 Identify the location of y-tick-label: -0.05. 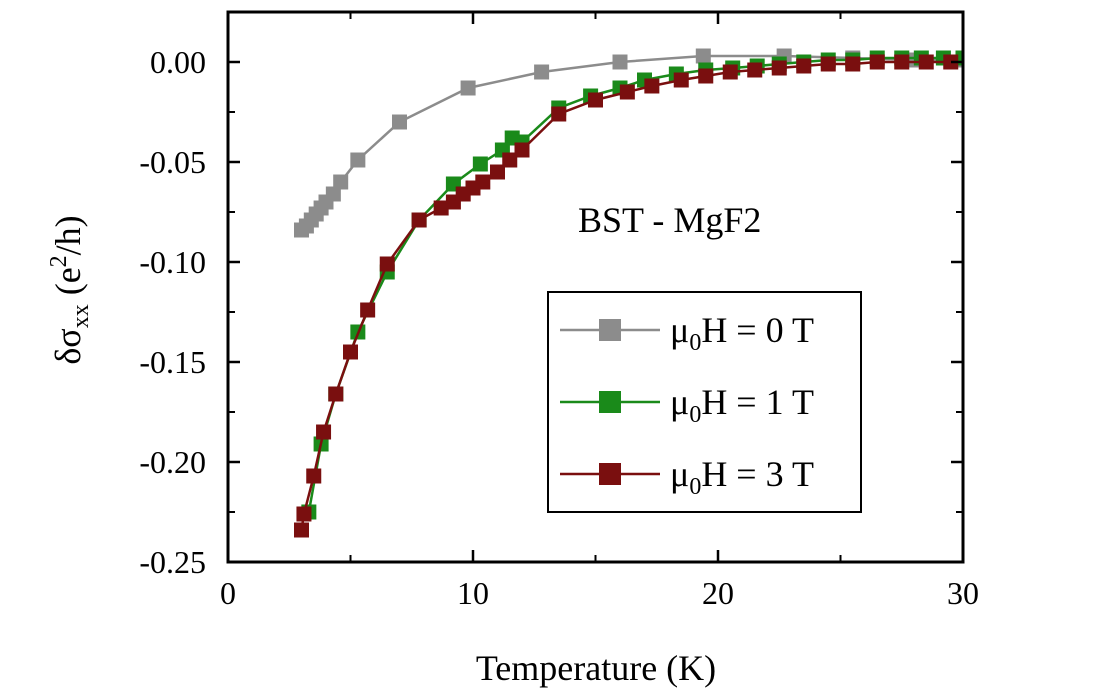
(172, 162).